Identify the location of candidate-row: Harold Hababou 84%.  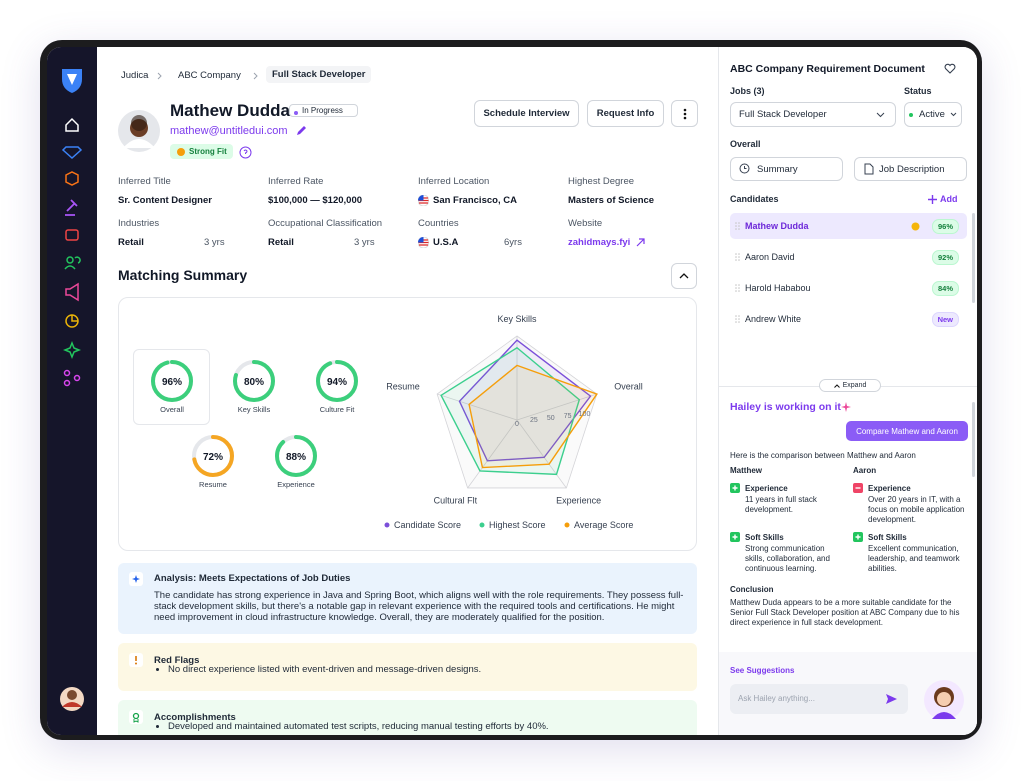
(848, 288).